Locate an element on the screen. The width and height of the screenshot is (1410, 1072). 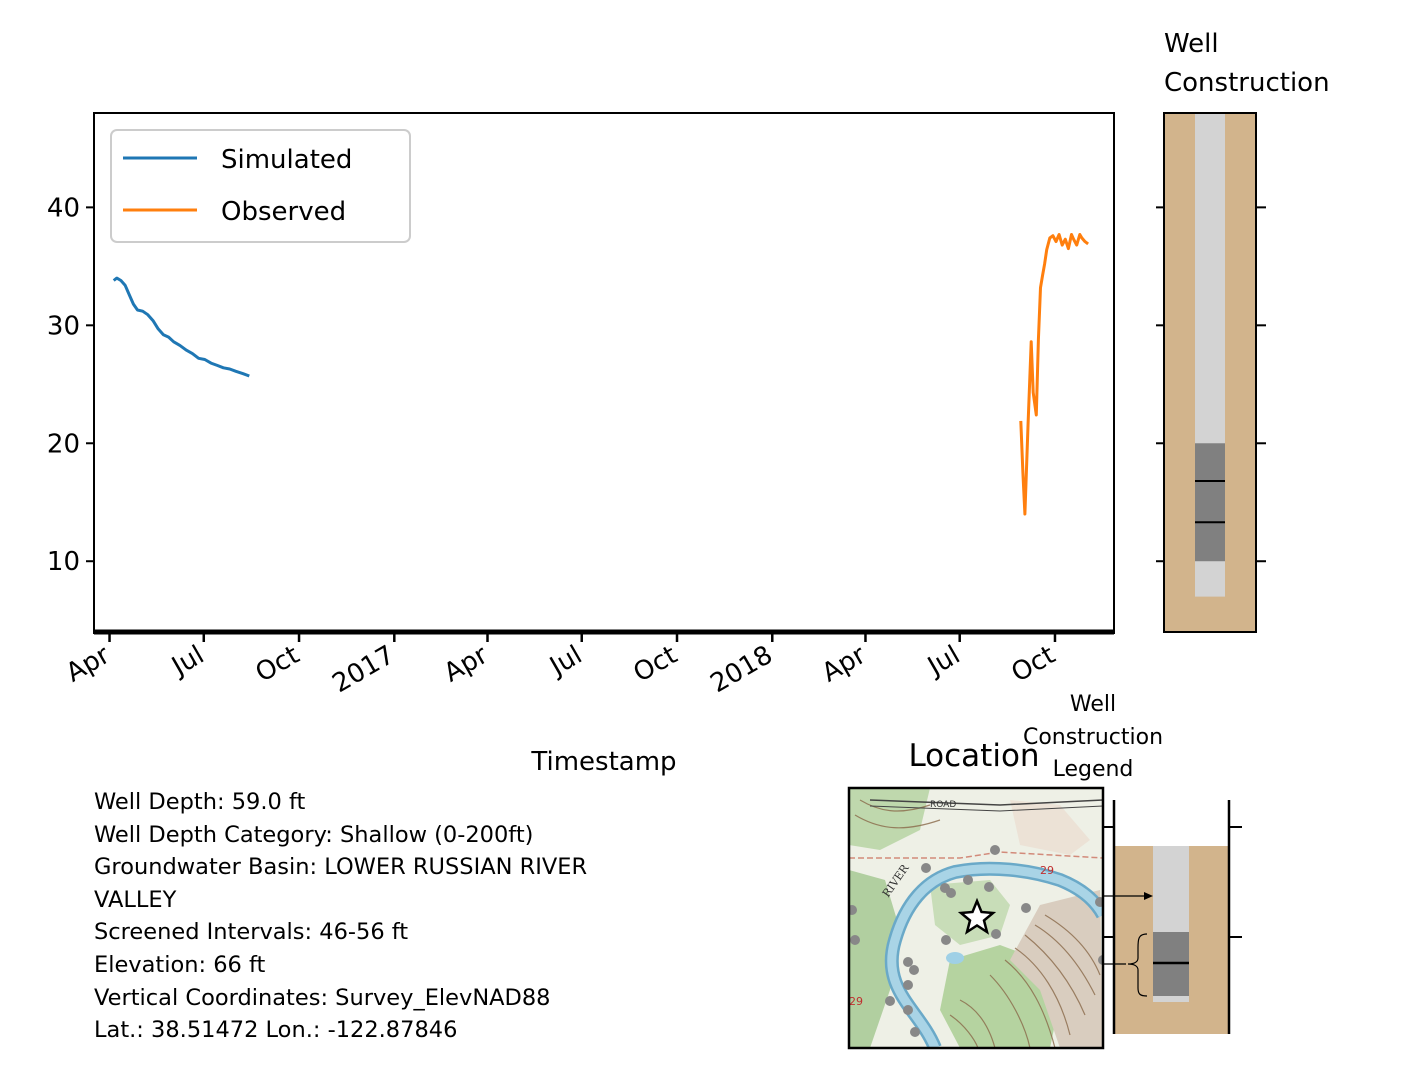
info-elevation: Elevation: 66 ft is located at coordinates (180, 964).